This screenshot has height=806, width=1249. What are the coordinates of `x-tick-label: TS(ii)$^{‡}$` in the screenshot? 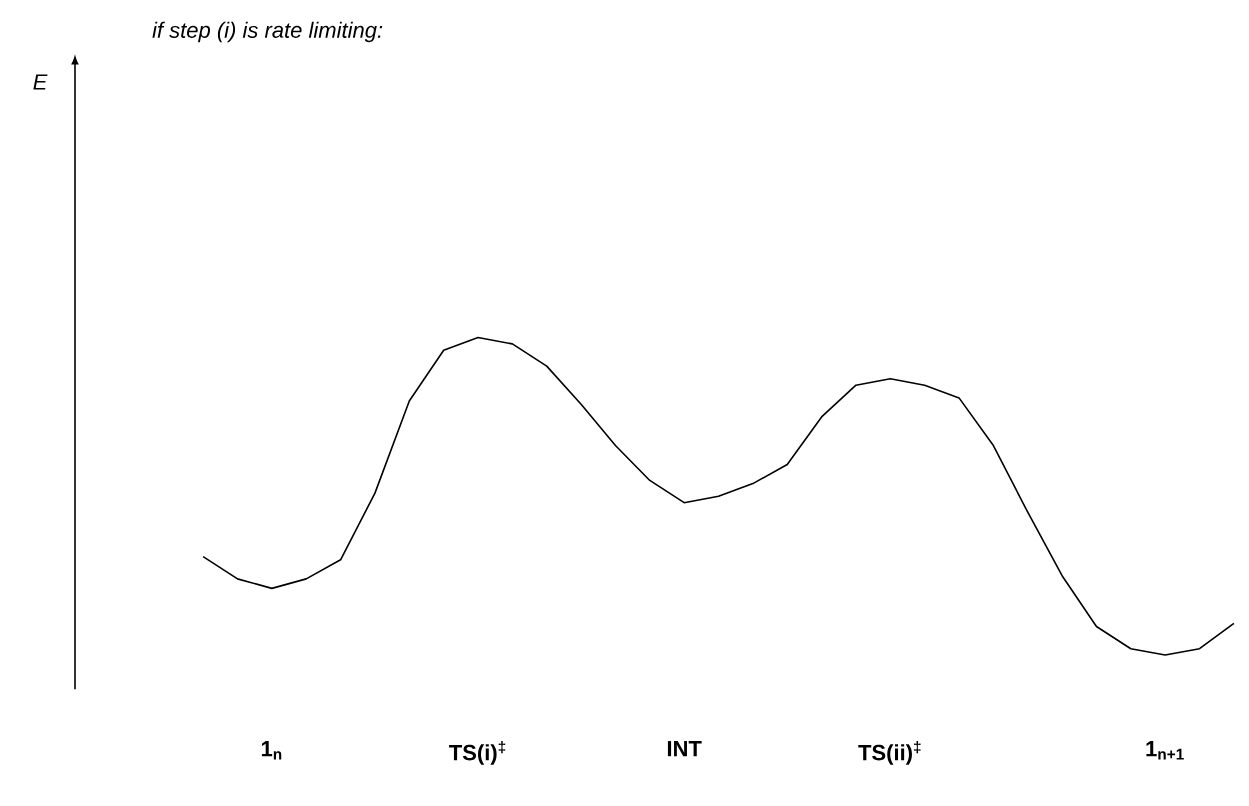 It's located at (889, 753).